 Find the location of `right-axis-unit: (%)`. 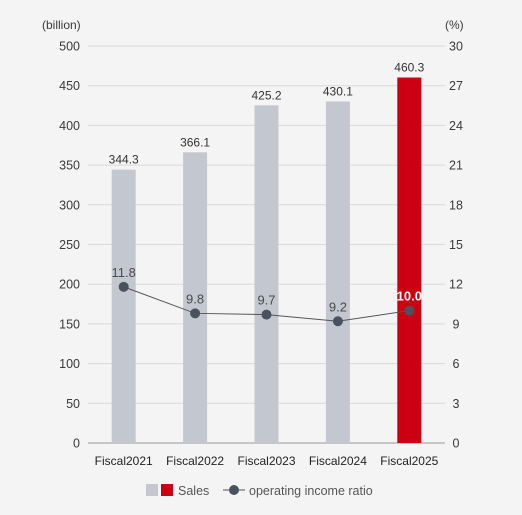

right-axis-unit: (%) is located at coordinates (454, 25).